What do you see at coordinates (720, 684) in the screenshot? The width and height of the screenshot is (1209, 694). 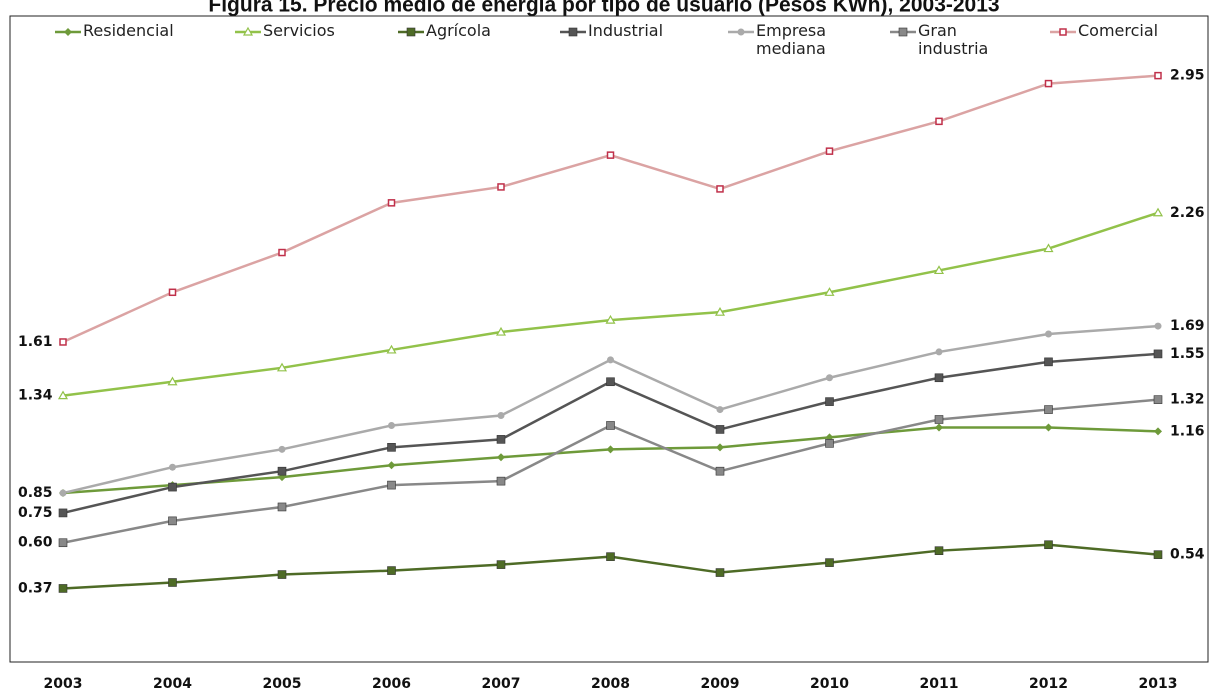 I see `x-tick-label: 2009` at bounding box center [720, 684].